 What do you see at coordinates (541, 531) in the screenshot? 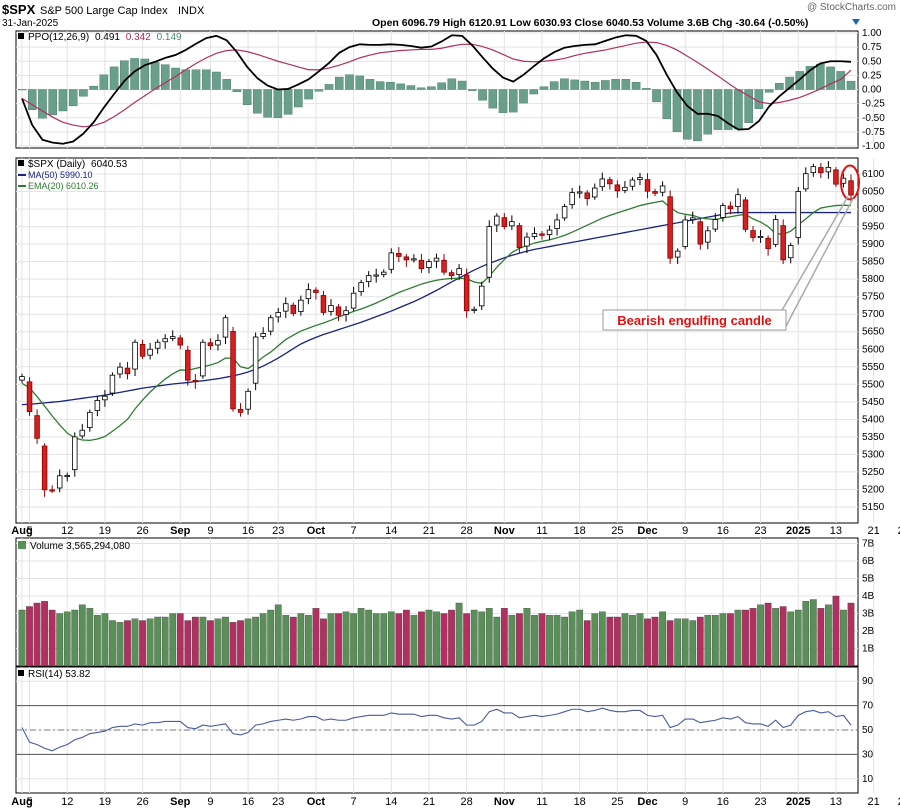
I see `x-tick-label: 11` at bounding box center [541, 531].